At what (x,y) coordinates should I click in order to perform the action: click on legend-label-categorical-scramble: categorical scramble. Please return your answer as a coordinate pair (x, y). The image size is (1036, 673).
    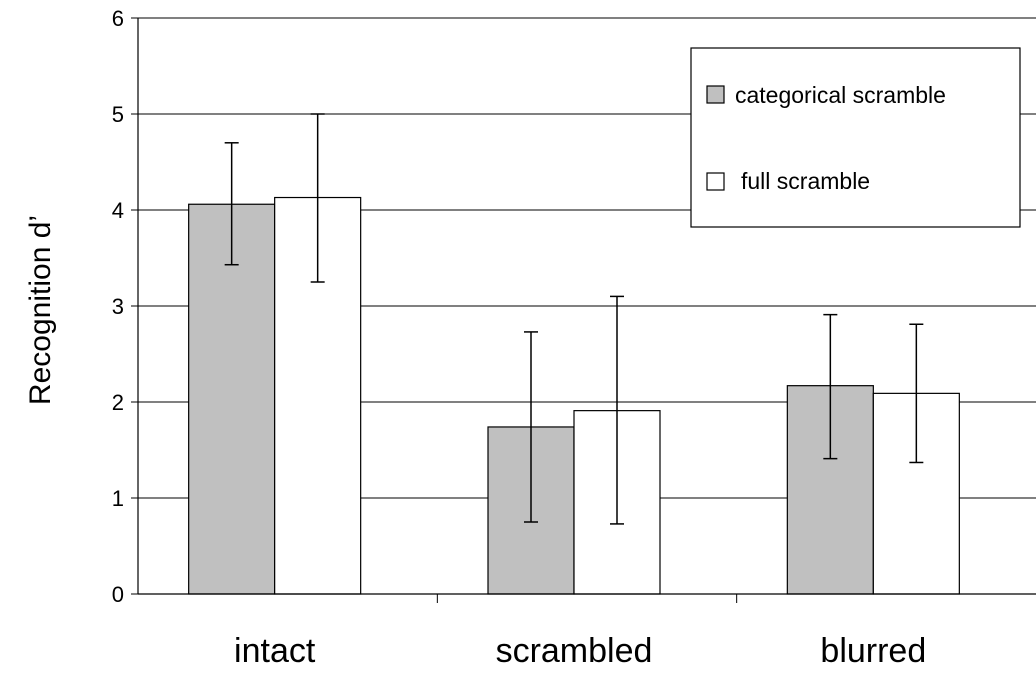
    Looking at the image, I should click on (840, 95).